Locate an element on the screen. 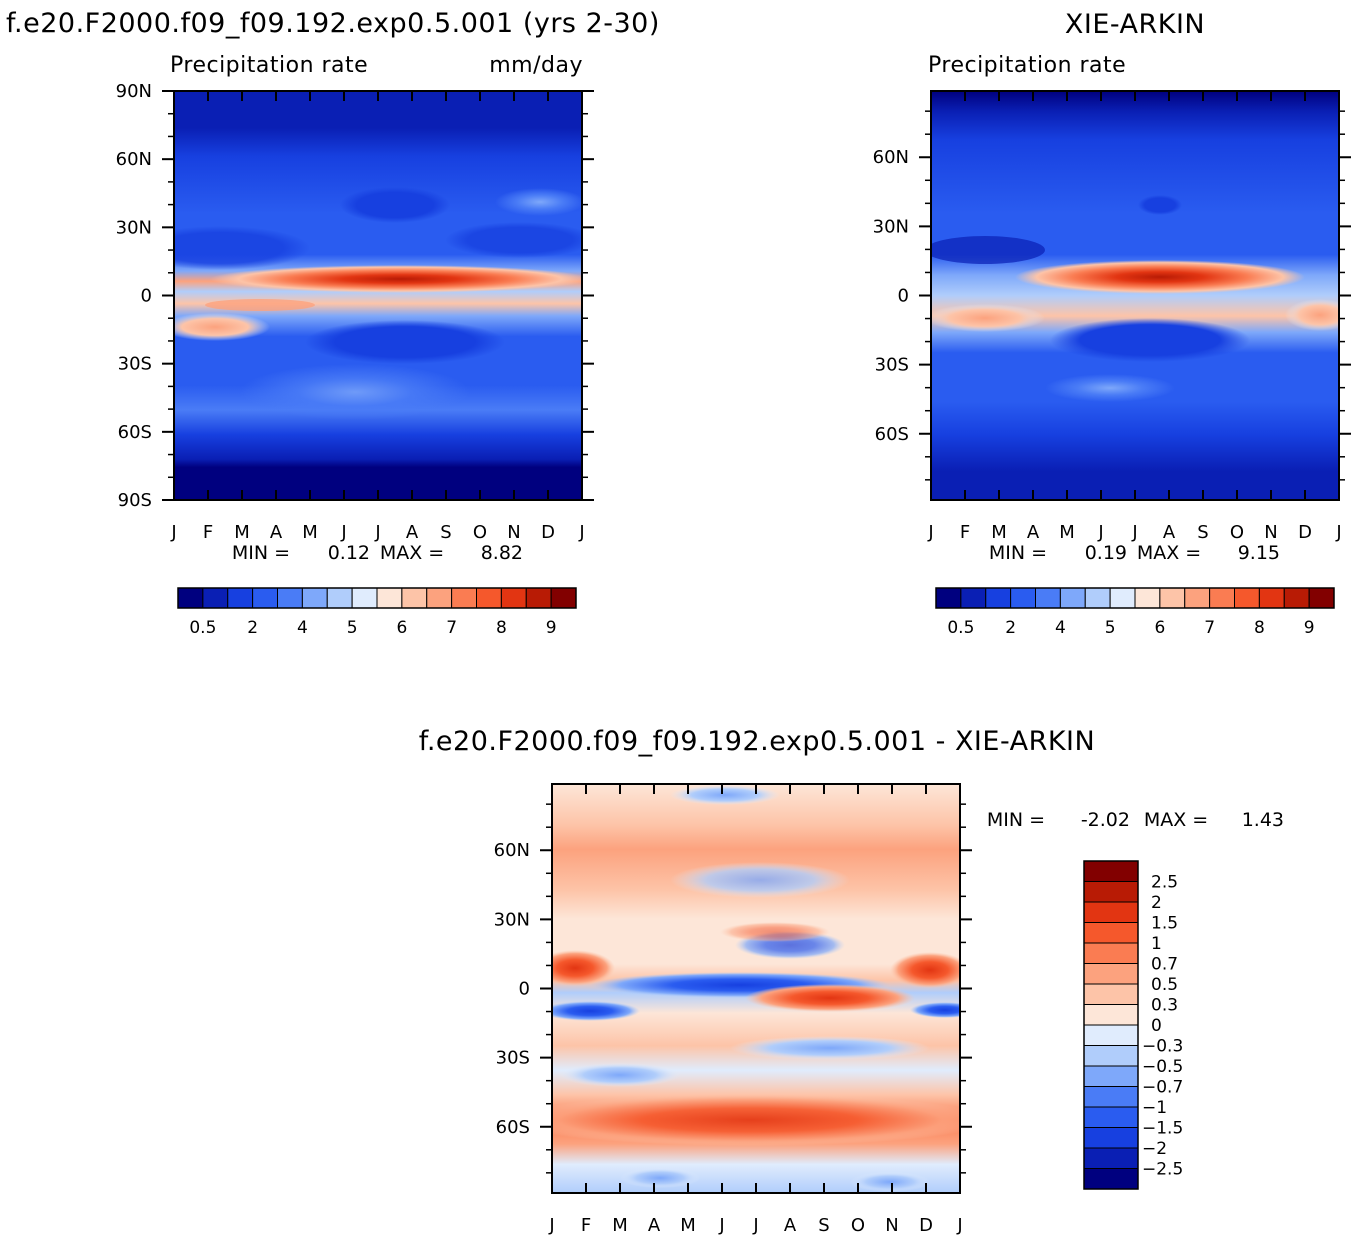  y-tick-label: 90S is located at coordinates (135, 500).